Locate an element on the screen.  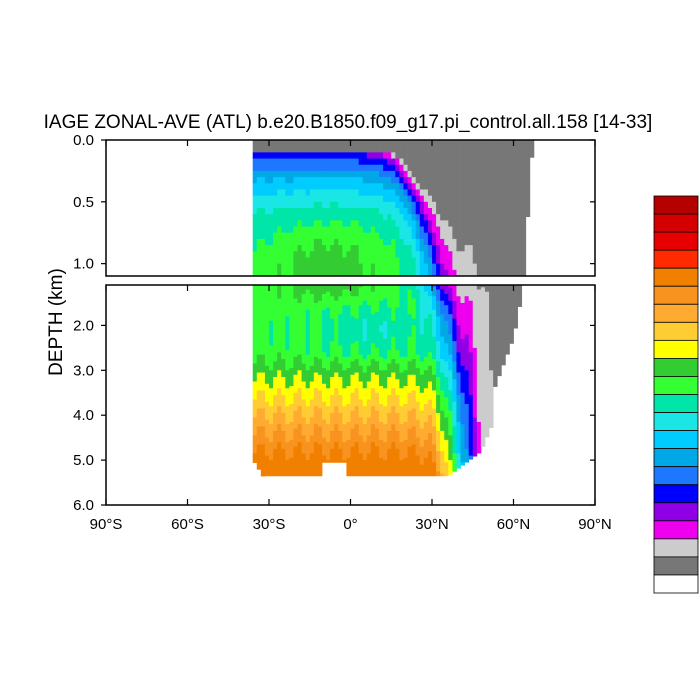
y-tick-label: 0.5 is located at coordinates (83, 202).